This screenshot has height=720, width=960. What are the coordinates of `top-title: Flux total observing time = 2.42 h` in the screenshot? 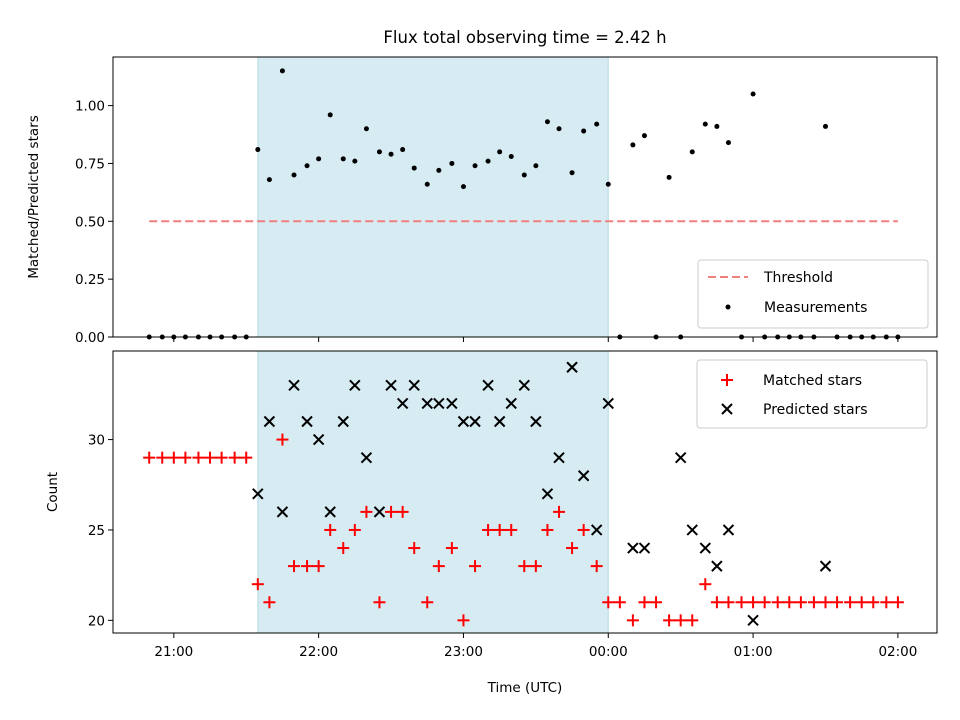 It's located at (524, 37).